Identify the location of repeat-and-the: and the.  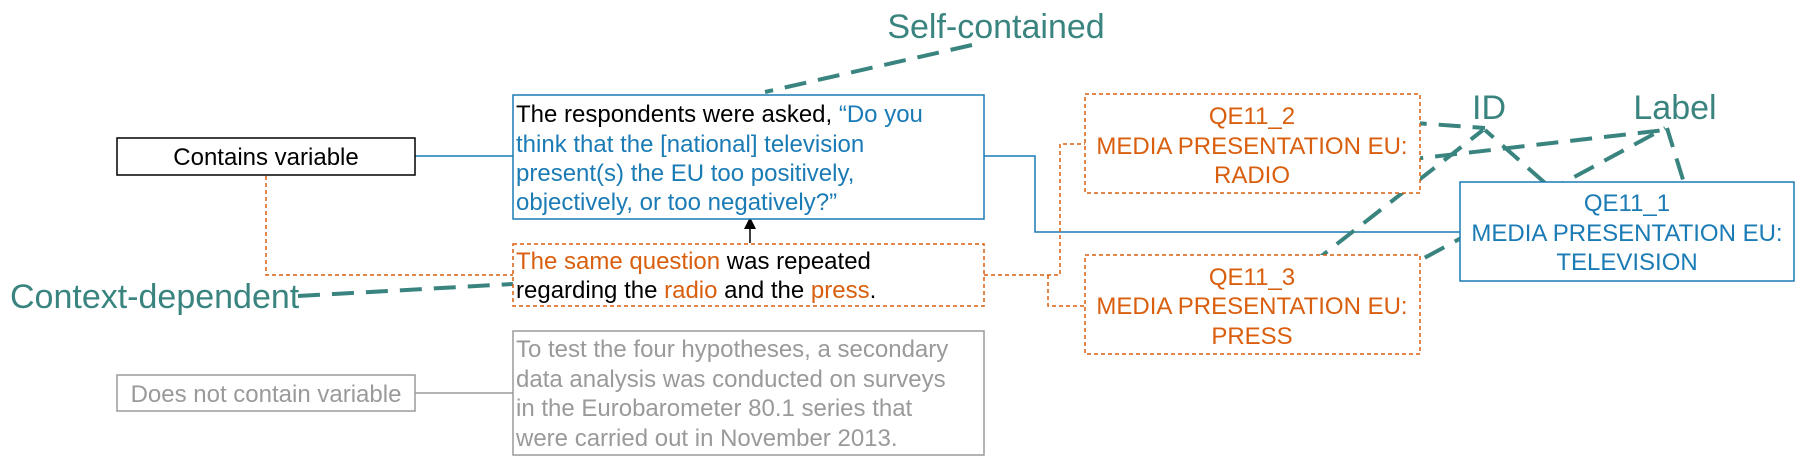
(763, 290).